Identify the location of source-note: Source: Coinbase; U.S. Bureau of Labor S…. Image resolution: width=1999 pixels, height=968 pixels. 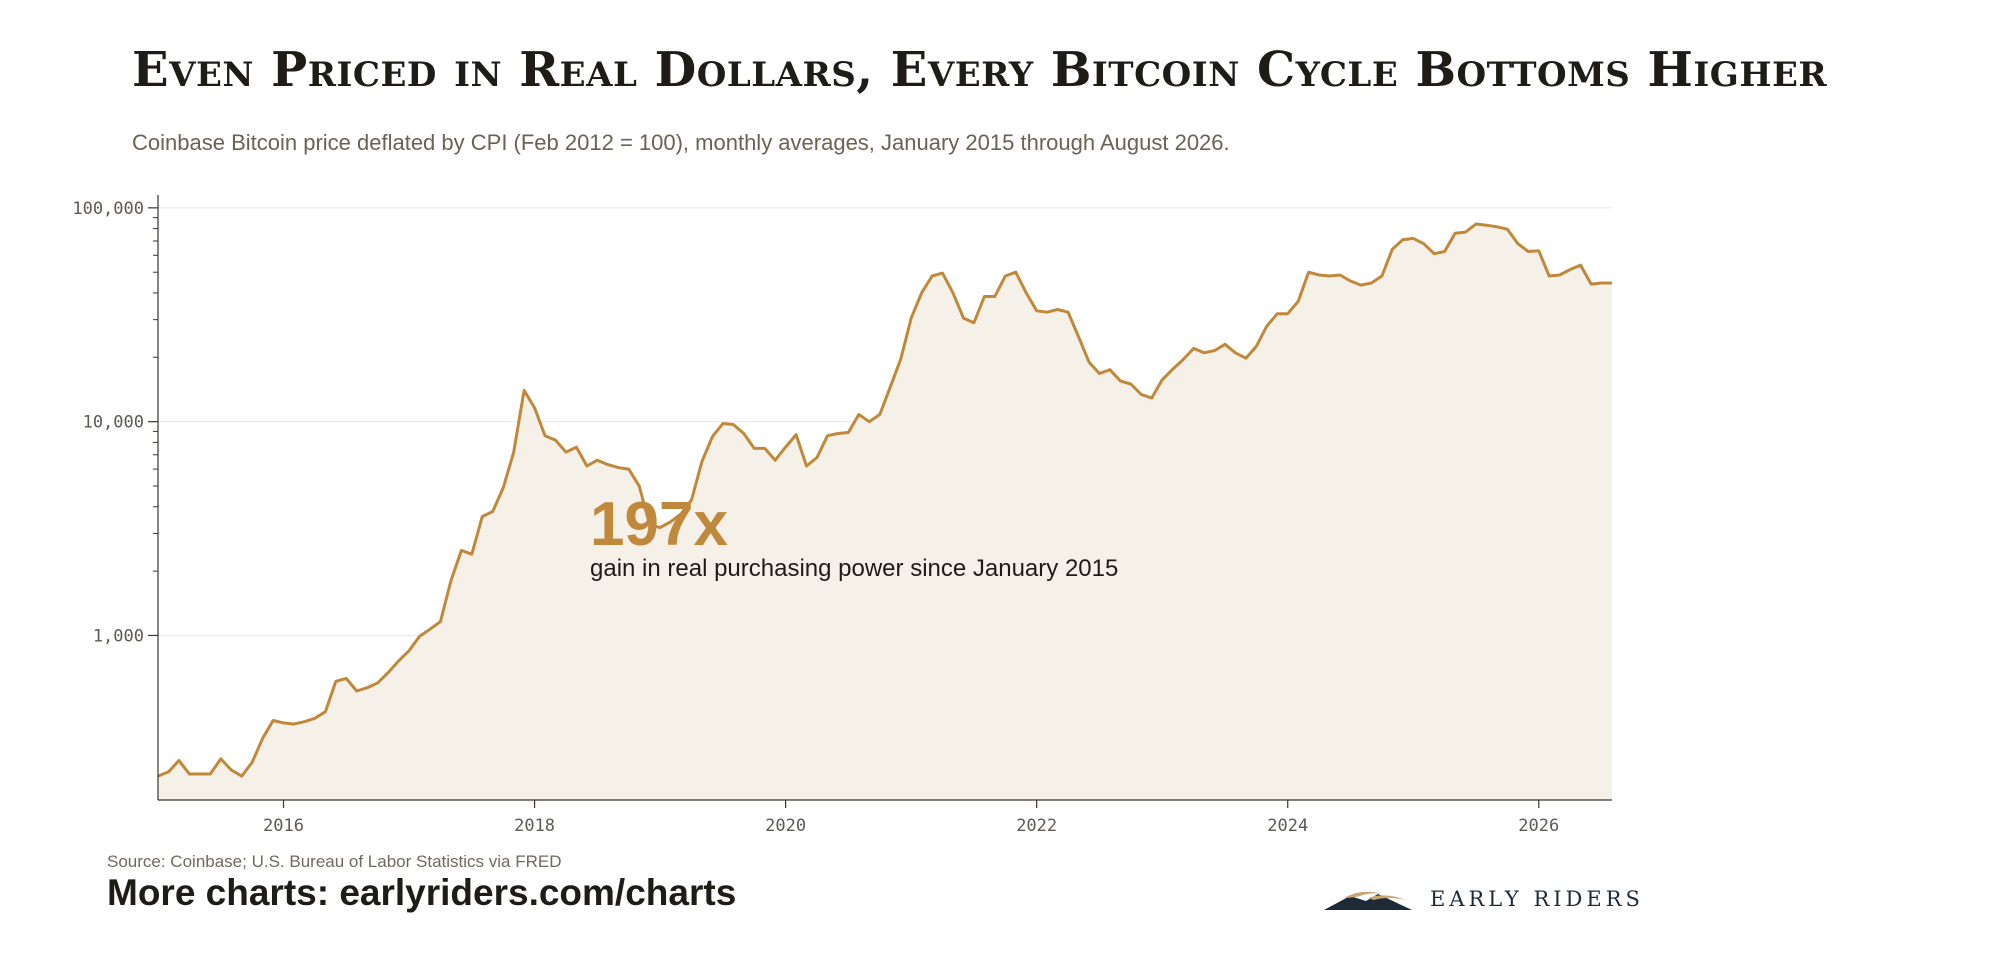
(334, 861).